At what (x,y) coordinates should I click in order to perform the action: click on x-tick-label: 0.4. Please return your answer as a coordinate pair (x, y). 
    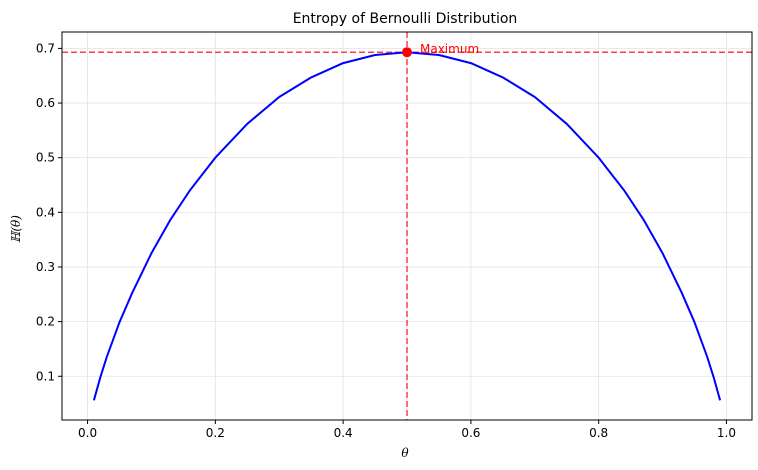
    Looking at the image, I should click on (343, 433).